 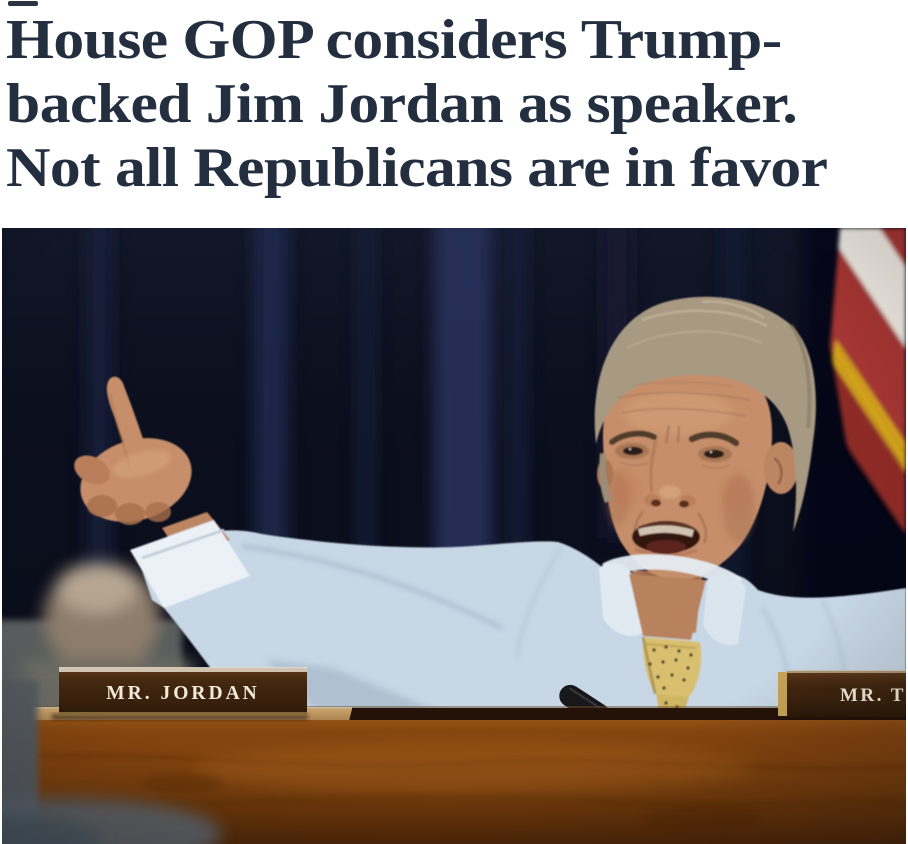 What do you see at coordinates (183, 714) in the screenshot?
I see `nameplate-brass-base` at bounding box center [183, 714].